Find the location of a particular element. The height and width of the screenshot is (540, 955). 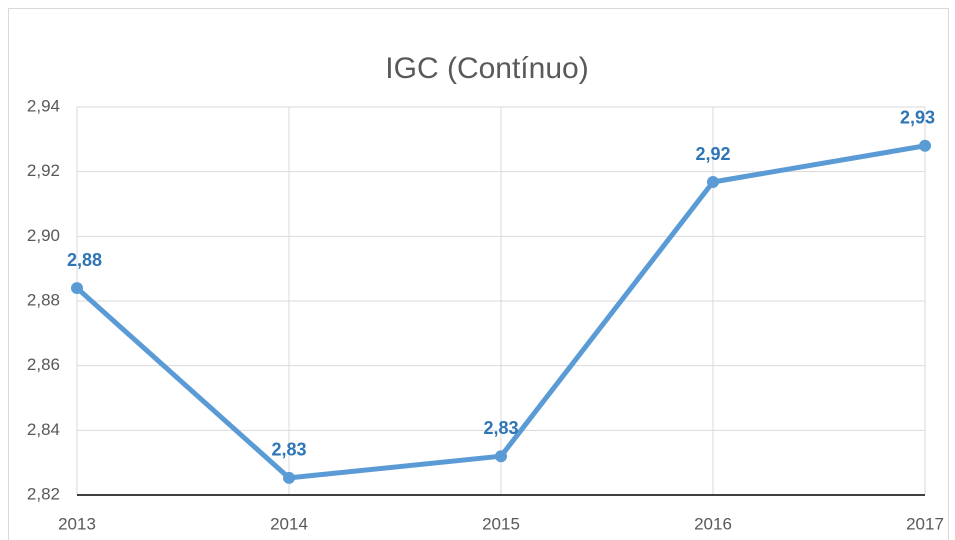

y-tick-label: 2,84 is located at coordinates (43, 429).